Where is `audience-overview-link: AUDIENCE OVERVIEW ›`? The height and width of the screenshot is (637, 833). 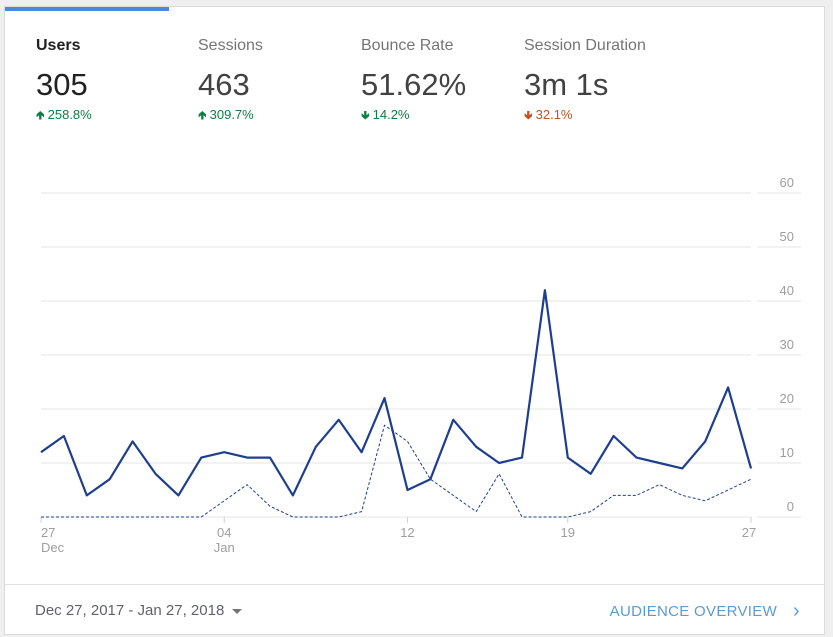
audience-overview-link: AUDIENCE OVERVIEW › is located at coordinates (705, 611).